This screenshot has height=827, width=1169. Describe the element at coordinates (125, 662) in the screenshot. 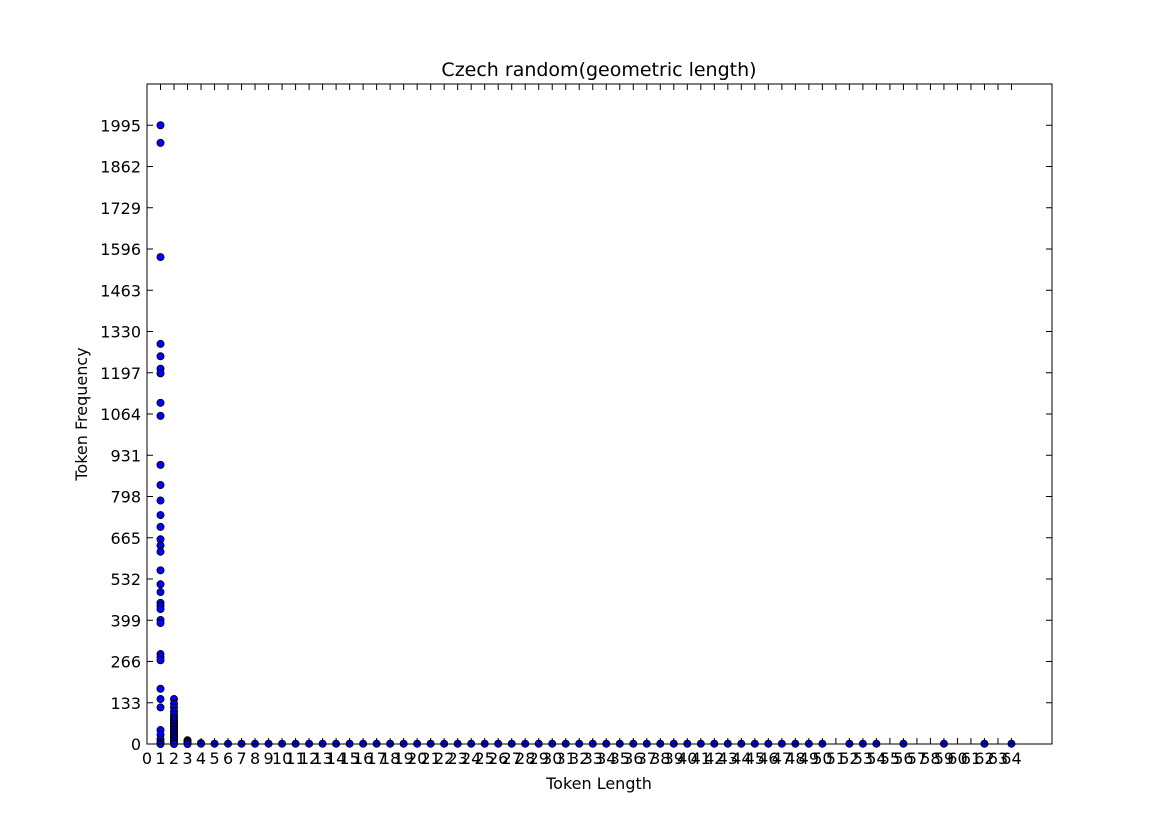

I see `y-tick-label: 266` at that location.